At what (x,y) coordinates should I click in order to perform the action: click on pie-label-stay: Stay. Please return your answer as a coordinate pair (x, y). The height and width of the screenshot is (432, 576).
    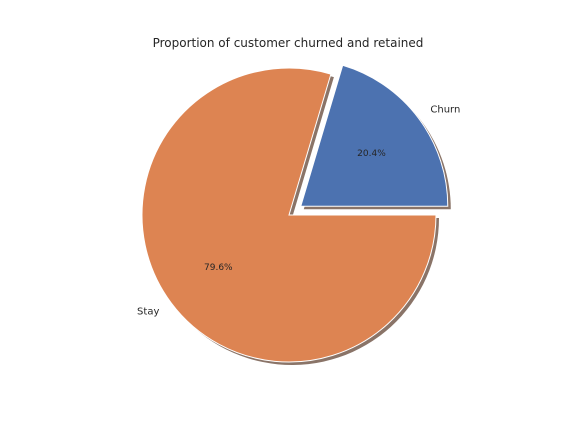
    Looking at the image, I should click on (148, 312).